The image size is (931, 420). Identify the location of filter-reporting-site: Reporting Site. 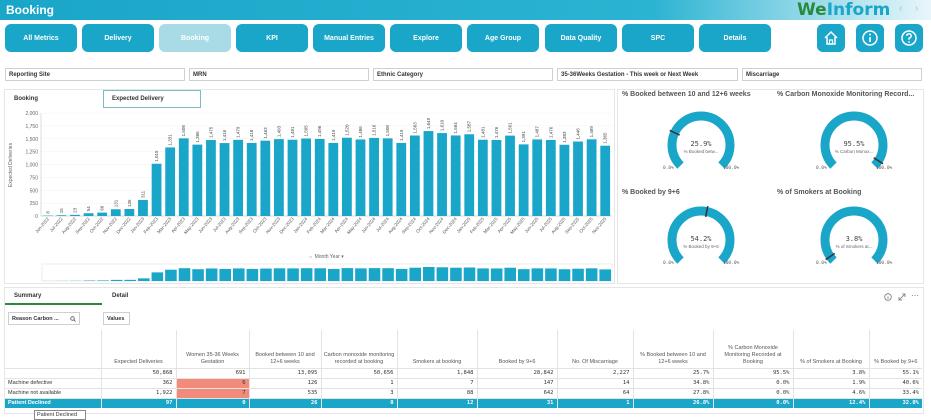
(95, 74).